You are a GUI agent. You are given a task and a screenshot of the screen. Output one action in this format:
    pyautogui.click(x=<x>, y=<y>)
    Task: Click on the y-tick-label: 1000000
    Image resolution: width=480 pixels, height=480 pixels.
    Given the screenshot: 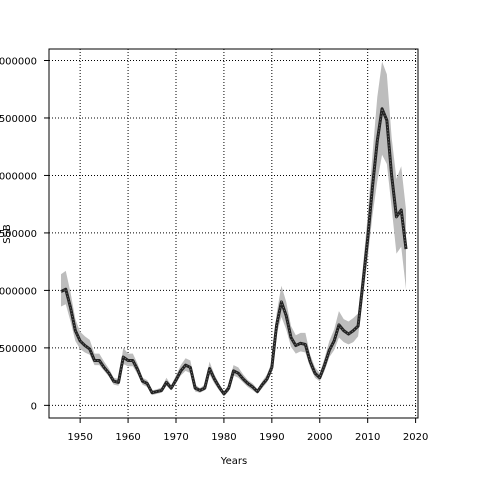 What is the action you would take?
    pyautogui.click(x=18, y=291)
    